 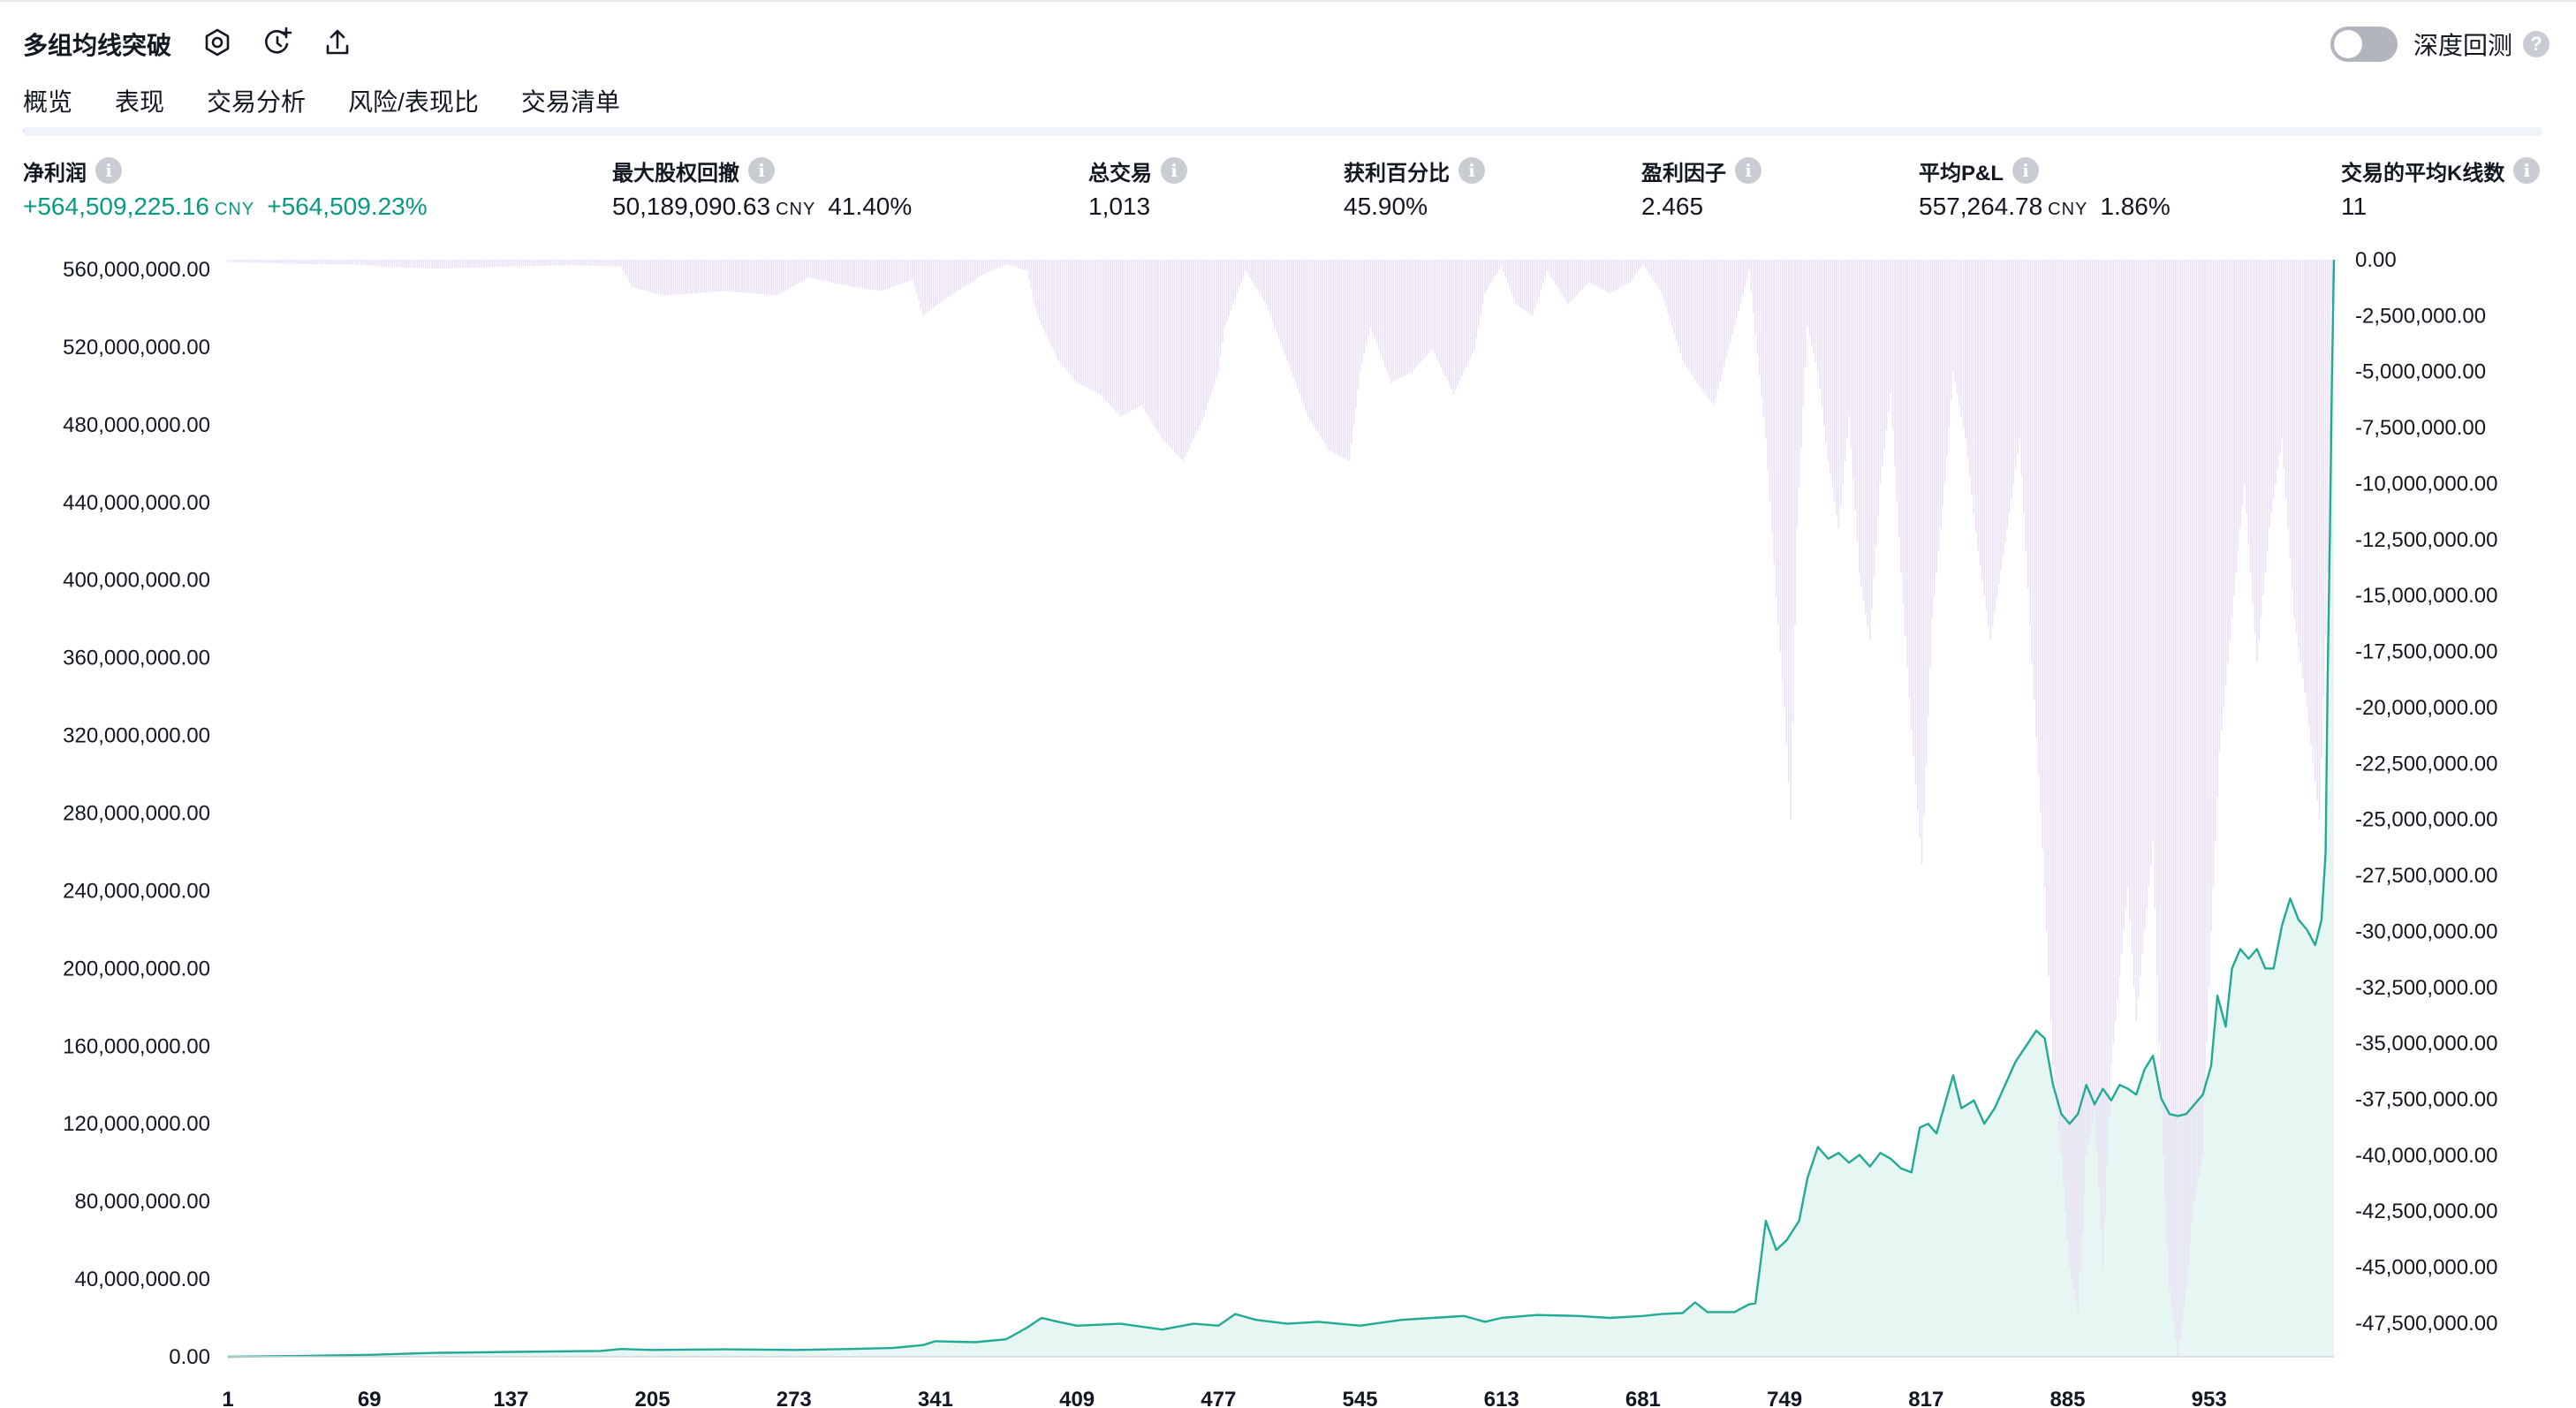 What do you see at coordinates (140, 102) in the screenshot?
I see `tab-performance: 表现` at bounding box center [140, 102].